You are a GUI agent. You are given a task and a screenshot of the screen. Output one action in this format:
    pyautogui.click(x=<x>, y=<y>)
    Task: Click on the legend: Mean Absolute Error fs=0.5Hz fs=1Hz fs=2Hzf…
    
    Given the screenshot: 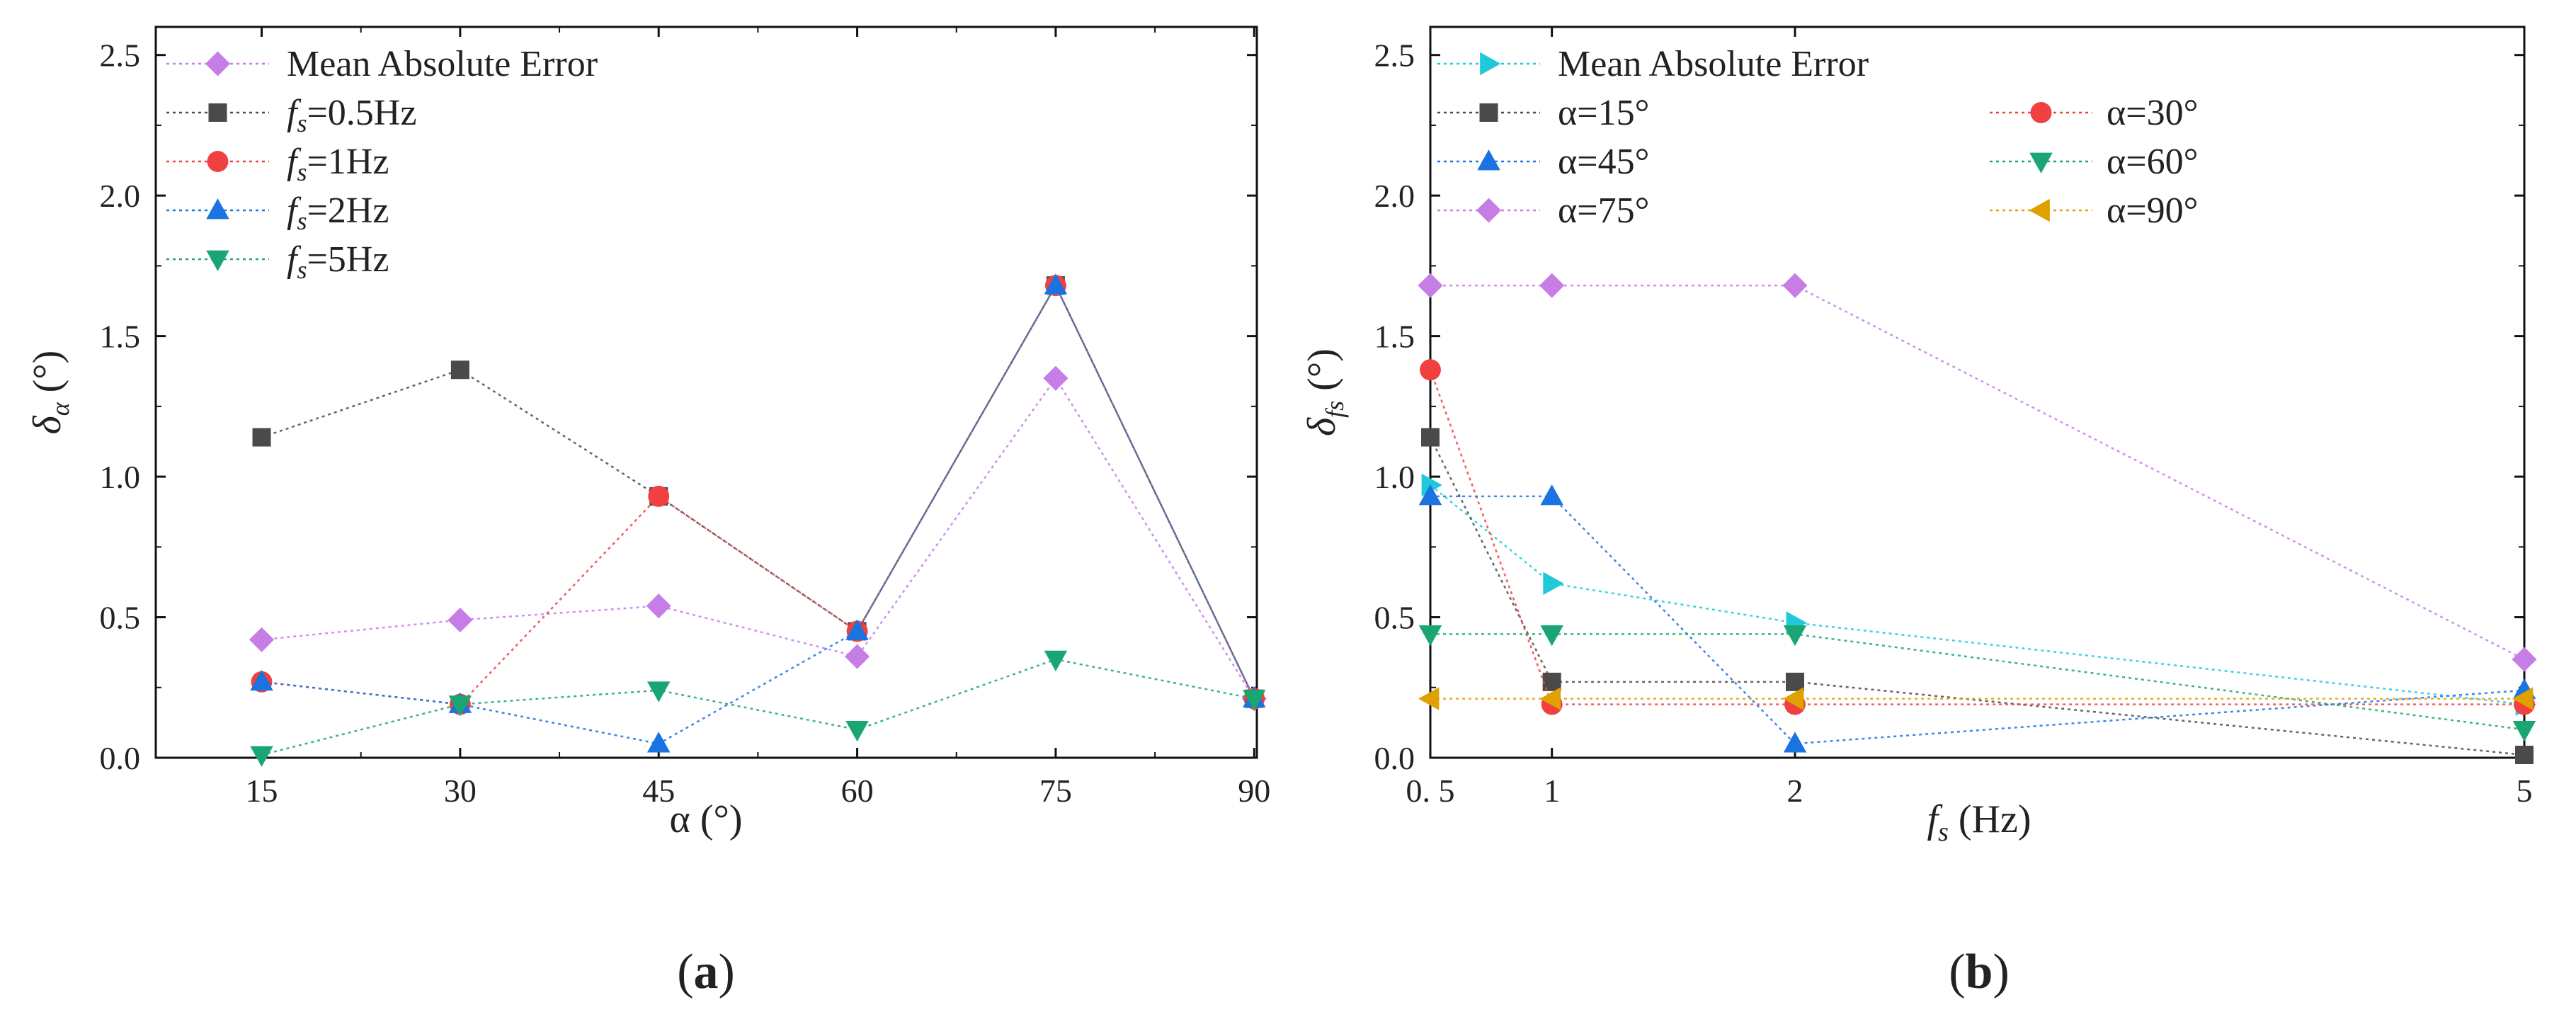 What is the action you would take?
    pyautogui.click(x=382, y=164)
    